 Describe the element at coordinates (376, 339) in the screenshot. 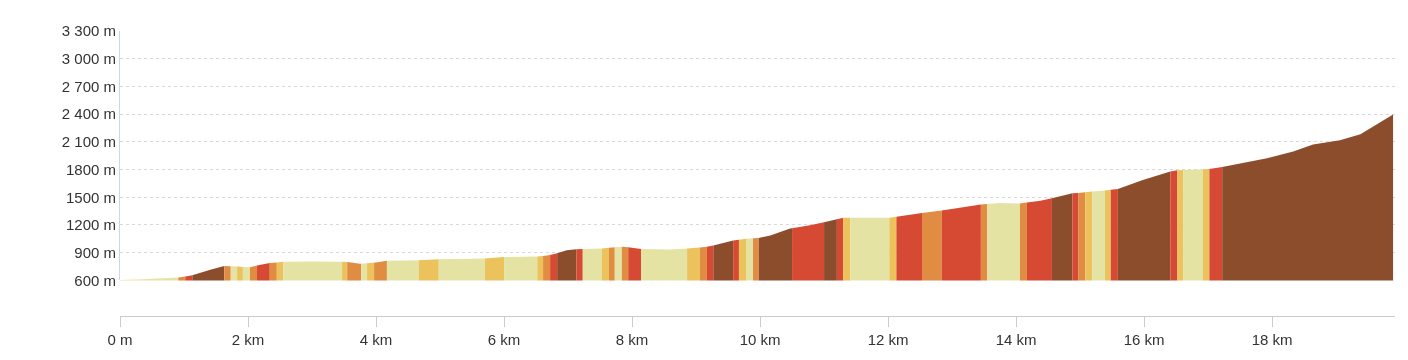

I see `x-tick-label: 4 km` at that location.